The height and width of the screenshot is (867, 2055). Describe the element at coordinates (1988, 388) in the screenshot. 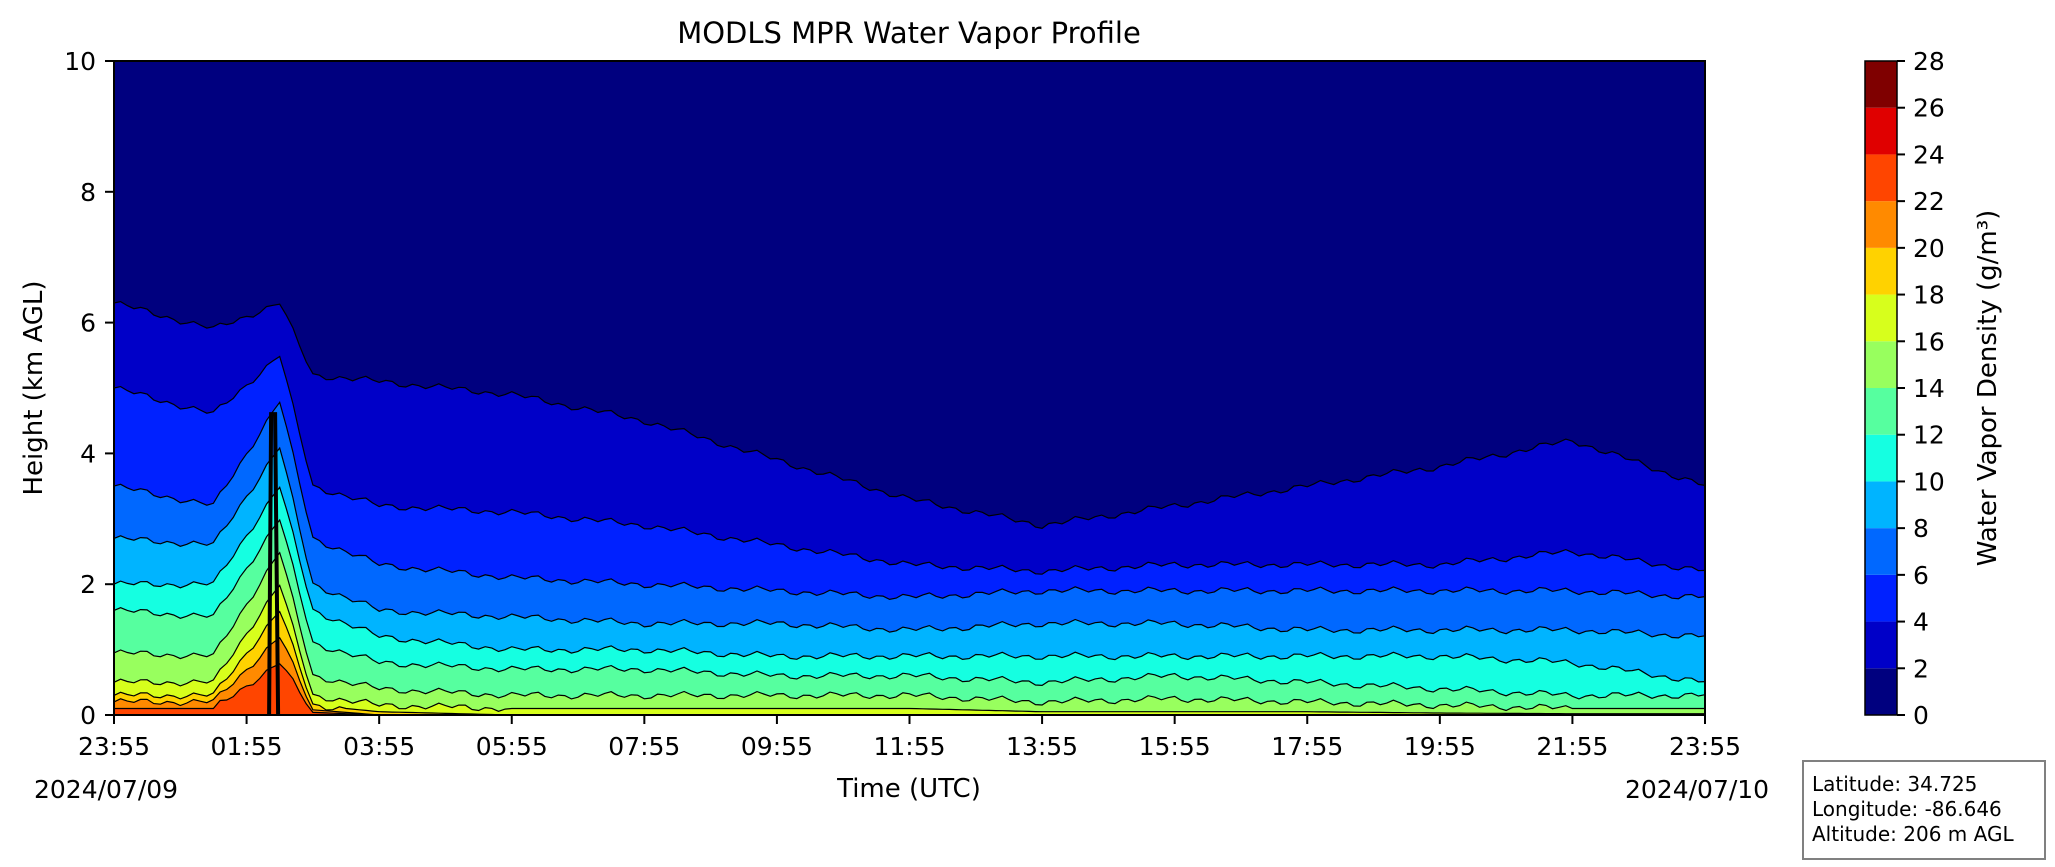

I see `colorbar-label: Water Vapor Density (g/m³)` at that location.